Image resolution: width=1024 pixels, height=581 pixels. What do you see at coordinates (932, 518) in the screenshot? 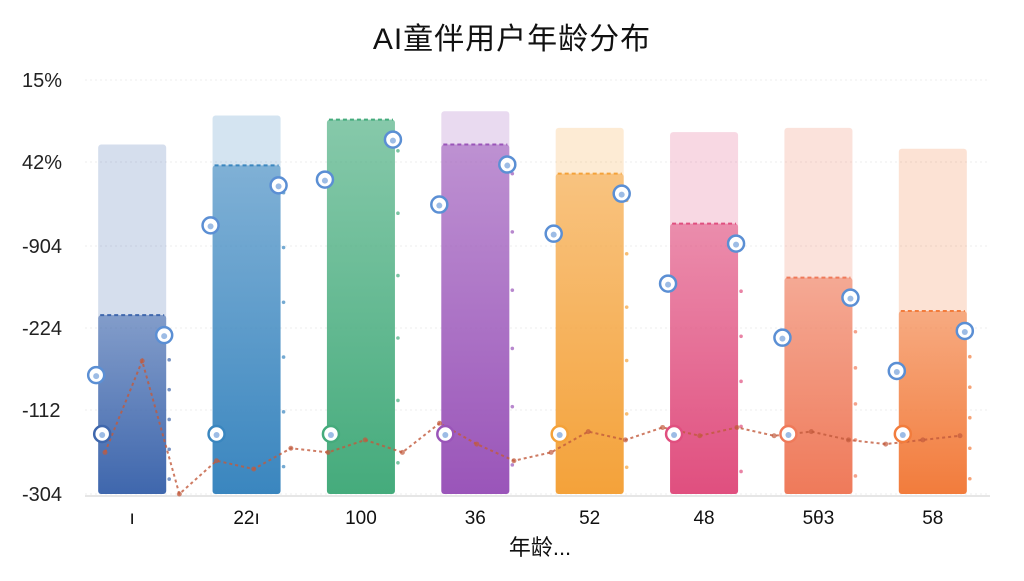
I see `x-tick-label: 58` at bounding box center [932, 518].